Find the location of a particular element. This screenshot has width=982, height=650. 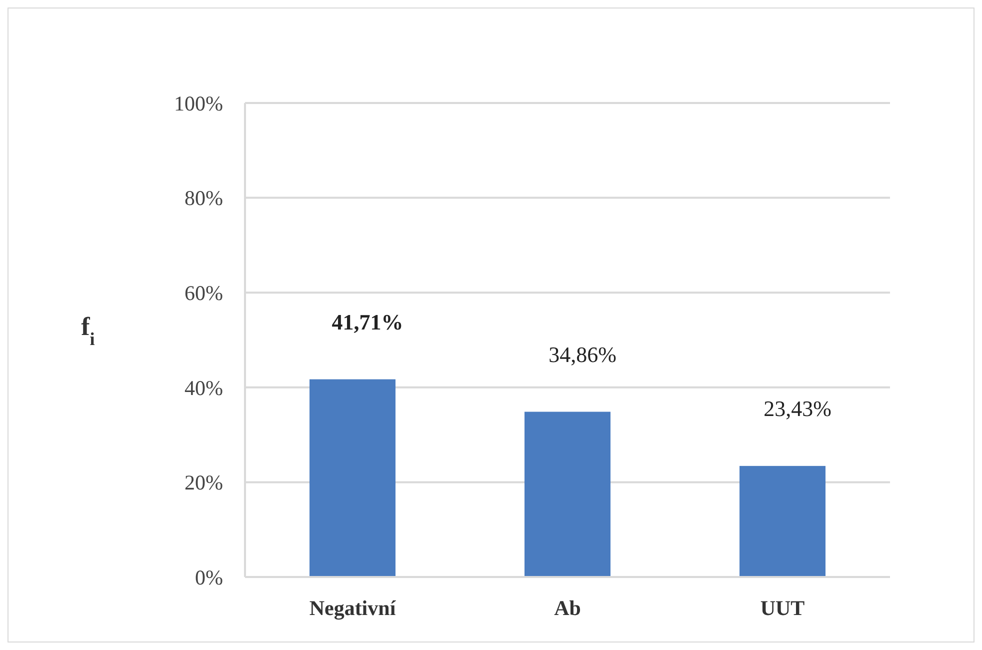

y-tick-label: 60% is located at coordinates (203, 292).